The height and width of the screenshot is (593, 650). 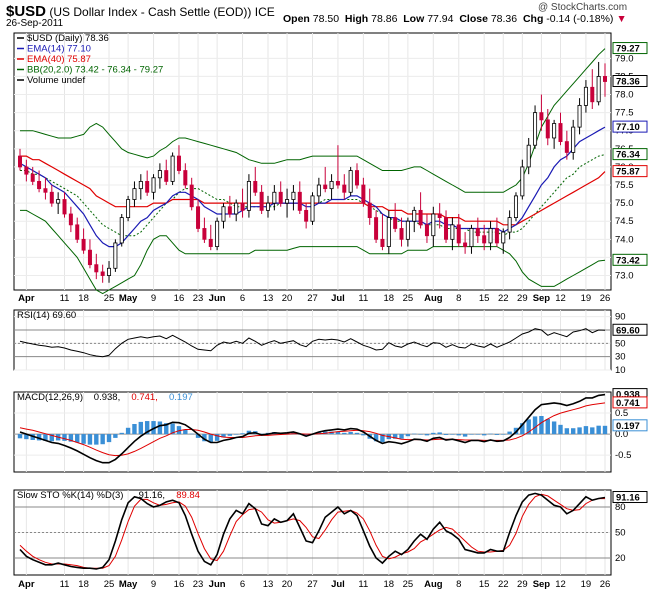 What do you see at coordinates (624, 185) in the screenshot?
I see `price-tick-label: 75.5` at bounding box center [624, 185].